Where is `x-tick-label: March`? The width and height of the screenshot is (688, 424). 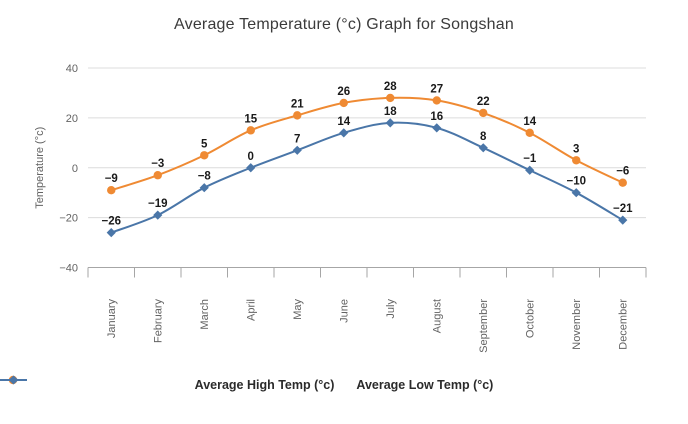 x-tick-label: March is located at coordinates (205, 314).